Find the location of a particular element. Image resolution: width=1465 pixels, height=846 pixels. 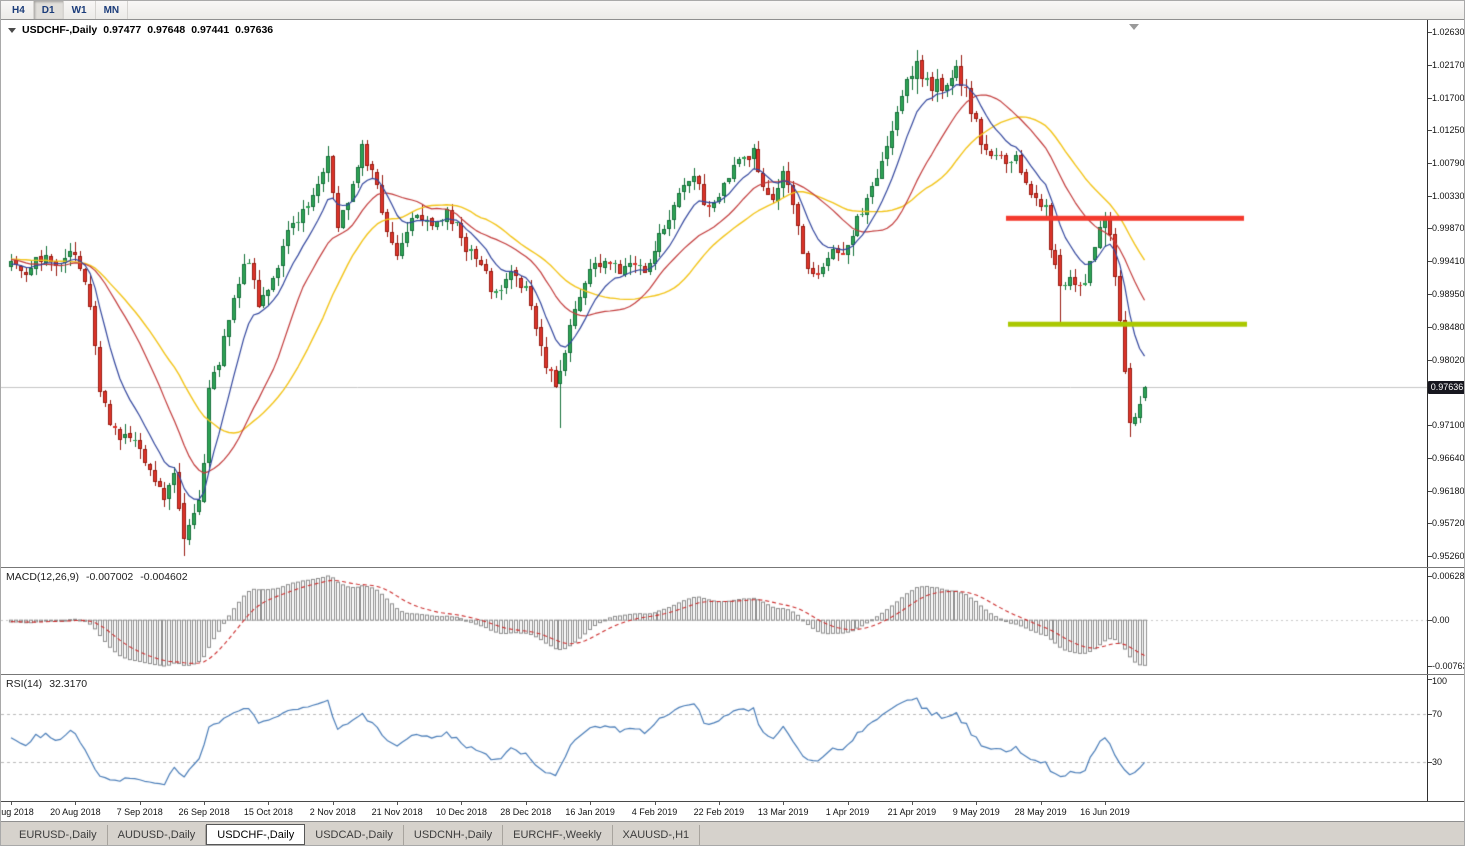

price-axis-label: 1.02170 is located at coordinates (1448, 64).